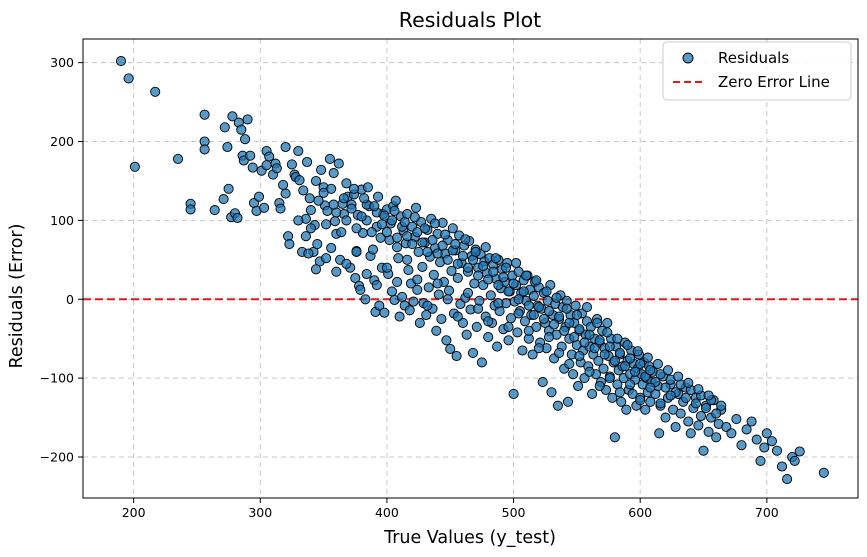 Image resolution: width=867 pixels, height=557 pixels. What do you see at coordinates (640, 512) in the screenshot?
I see `x-tick-label: 600` at bounding box center [640, 512].